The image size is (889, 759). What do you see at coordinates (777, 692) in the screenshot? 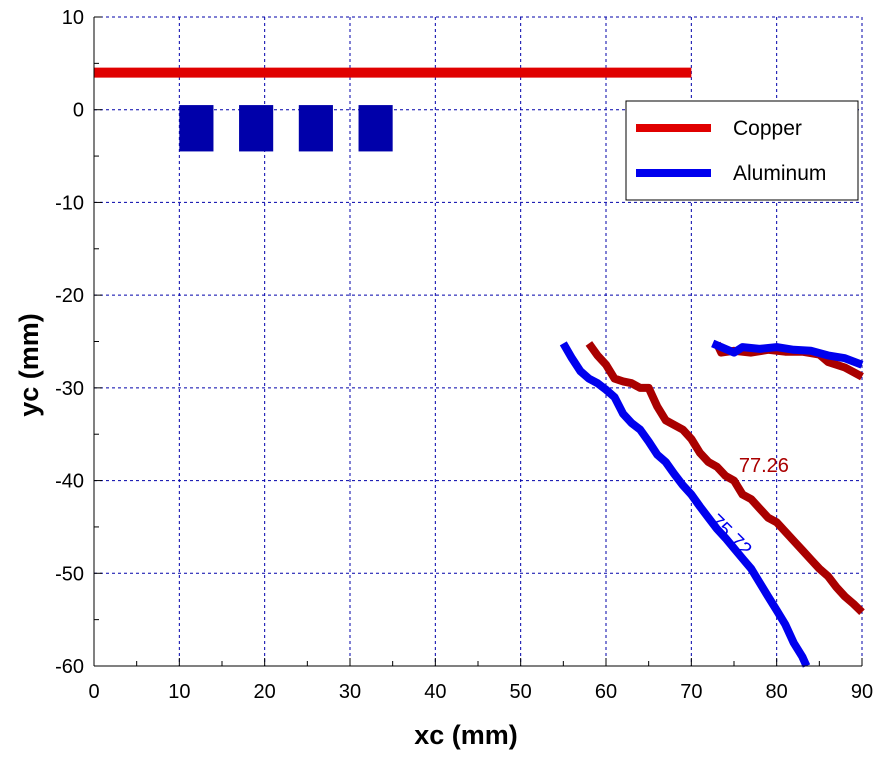
I see `x-tick-label-80: 80` at bounding box center [777, 692].